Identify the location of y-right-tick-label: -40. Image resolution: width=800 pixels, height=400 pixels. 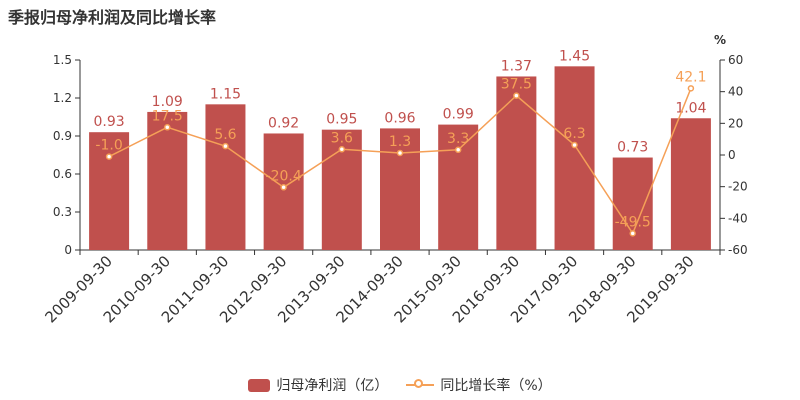
(738, 218).